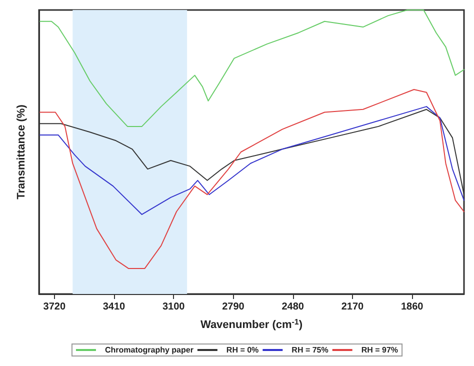 Image resolution: width=474 pixels, height=366 pixels. I want to click on legend-label: Chromatography paper, so click(149, 350).